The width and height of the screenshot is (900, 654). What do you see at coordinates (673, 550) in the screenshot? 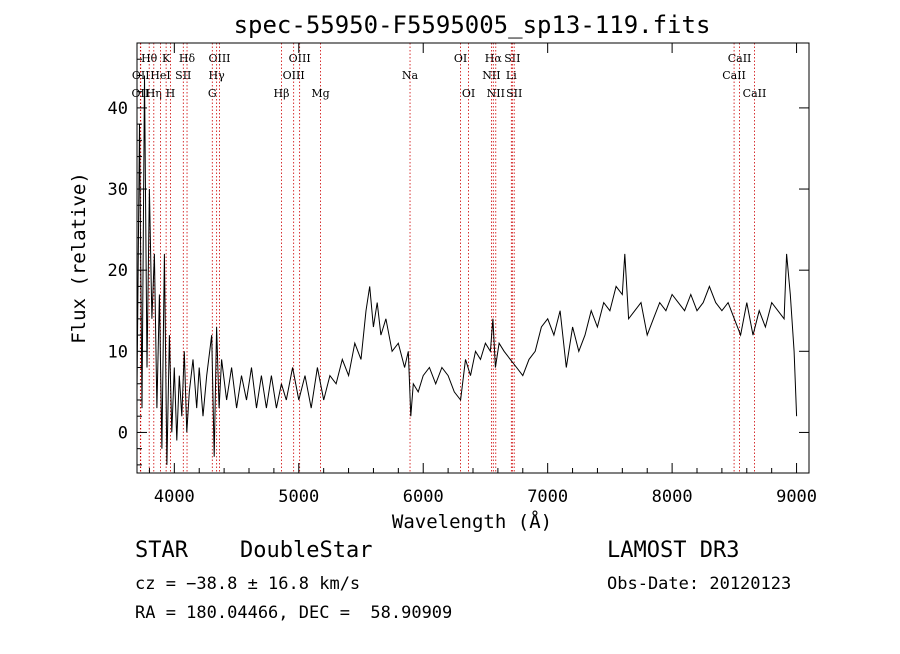
I see `survey-name: LAMOST DR3` at bounding box center [673, 550].